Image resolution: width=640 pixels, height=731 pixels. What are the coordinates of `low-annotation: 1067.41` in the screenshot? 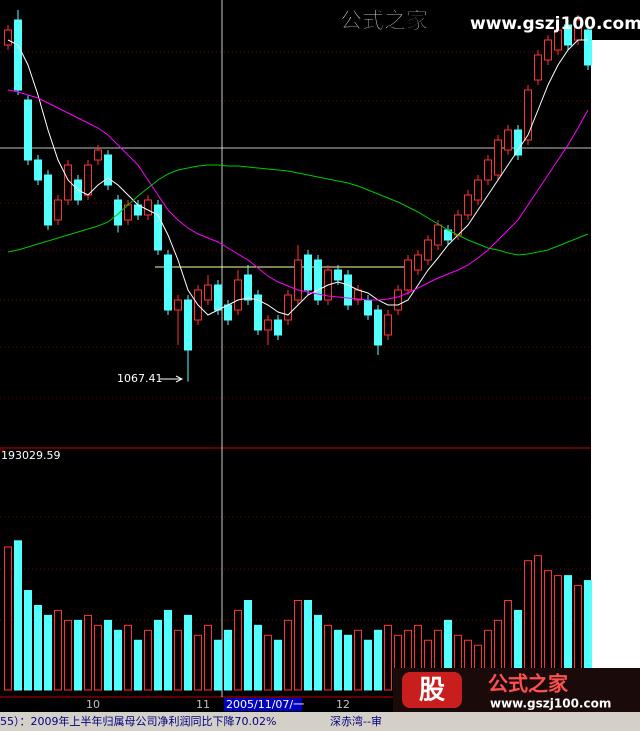 It's located at (140, 378).